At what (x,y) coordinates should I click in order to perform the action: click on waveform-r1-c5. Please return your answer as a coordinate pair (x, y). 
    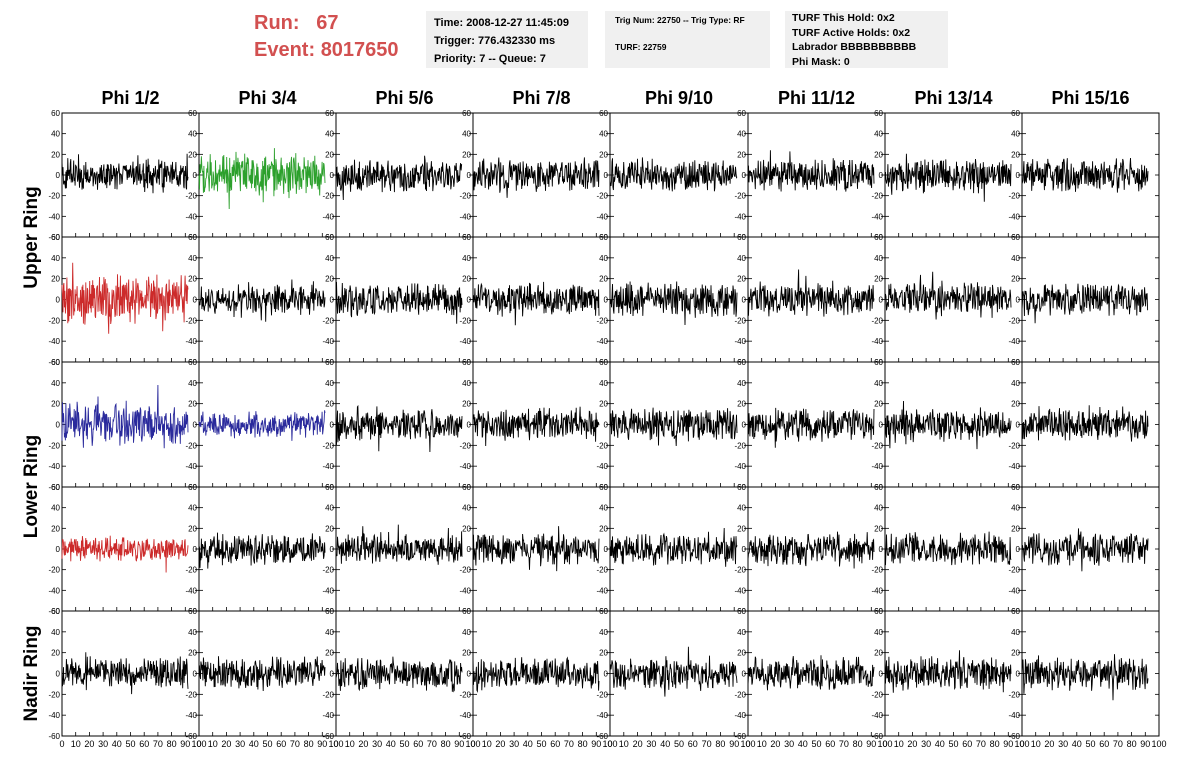
    Looking at the image, I should click on (673, 174).